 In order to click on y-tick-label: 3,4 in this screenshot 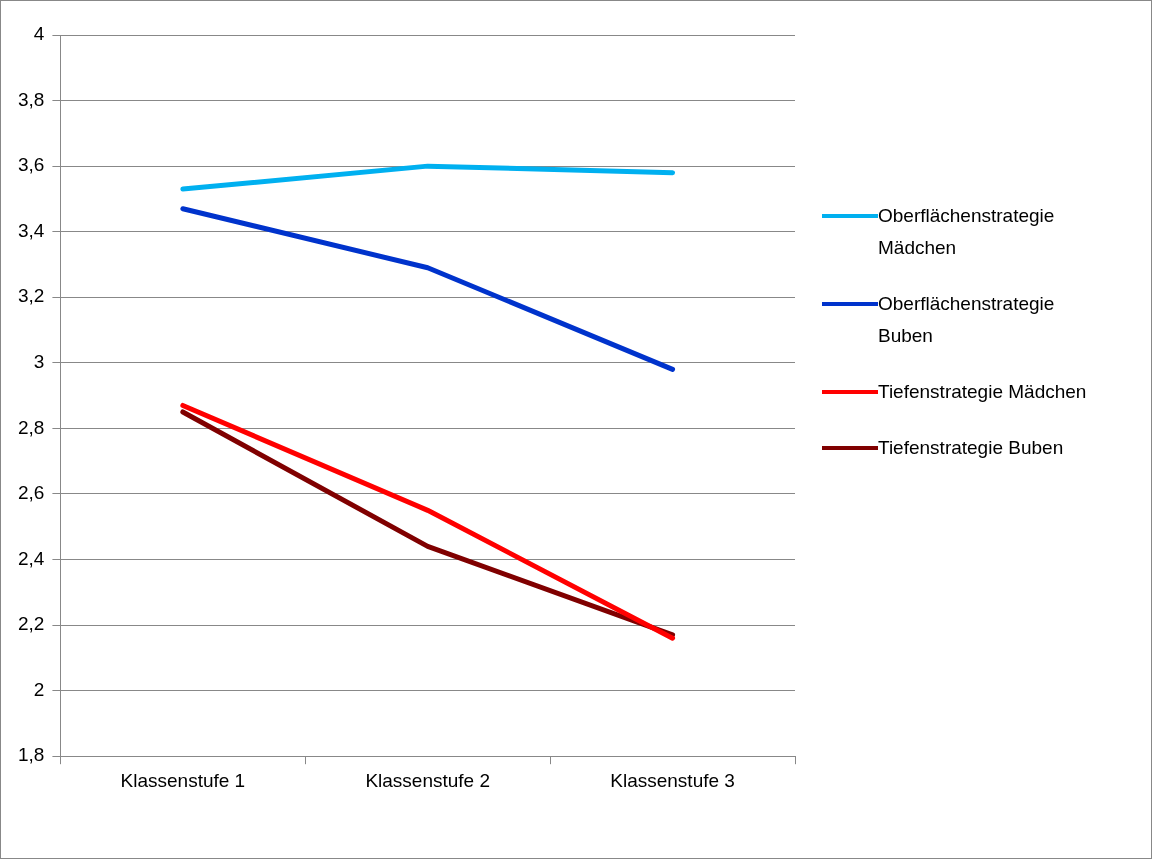, I will do `click(31, 230)`.